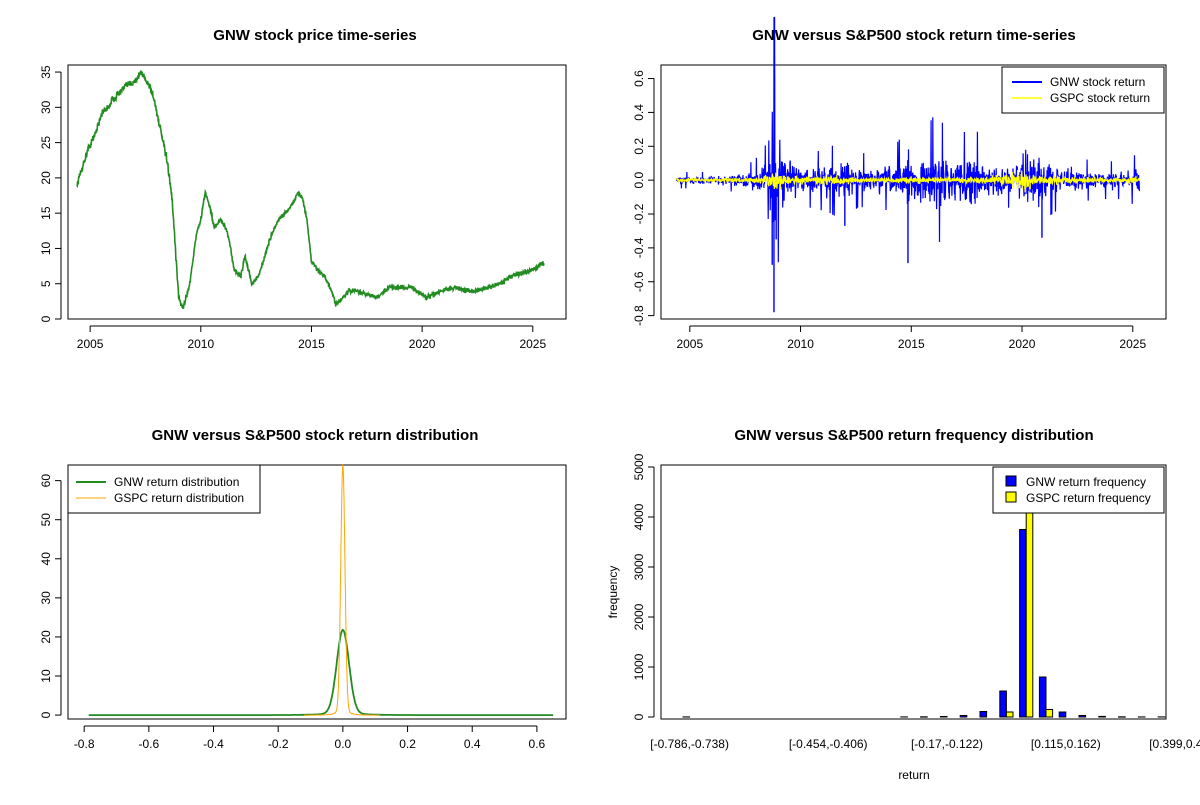 This screenshot has height=805, width=1200. What do you see at coordinates (1088, 498) in the screenshot?
I see `legend-entry-gspc: GSPC return frequency` at bounding box center [1088, 498].